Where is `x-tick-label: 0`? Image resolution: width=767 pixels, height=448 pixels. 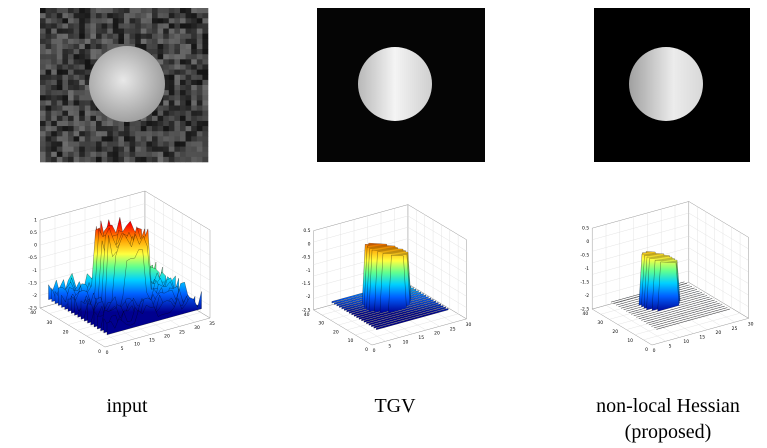
x-tick-label: 0 is located at coordinates (374, 351).